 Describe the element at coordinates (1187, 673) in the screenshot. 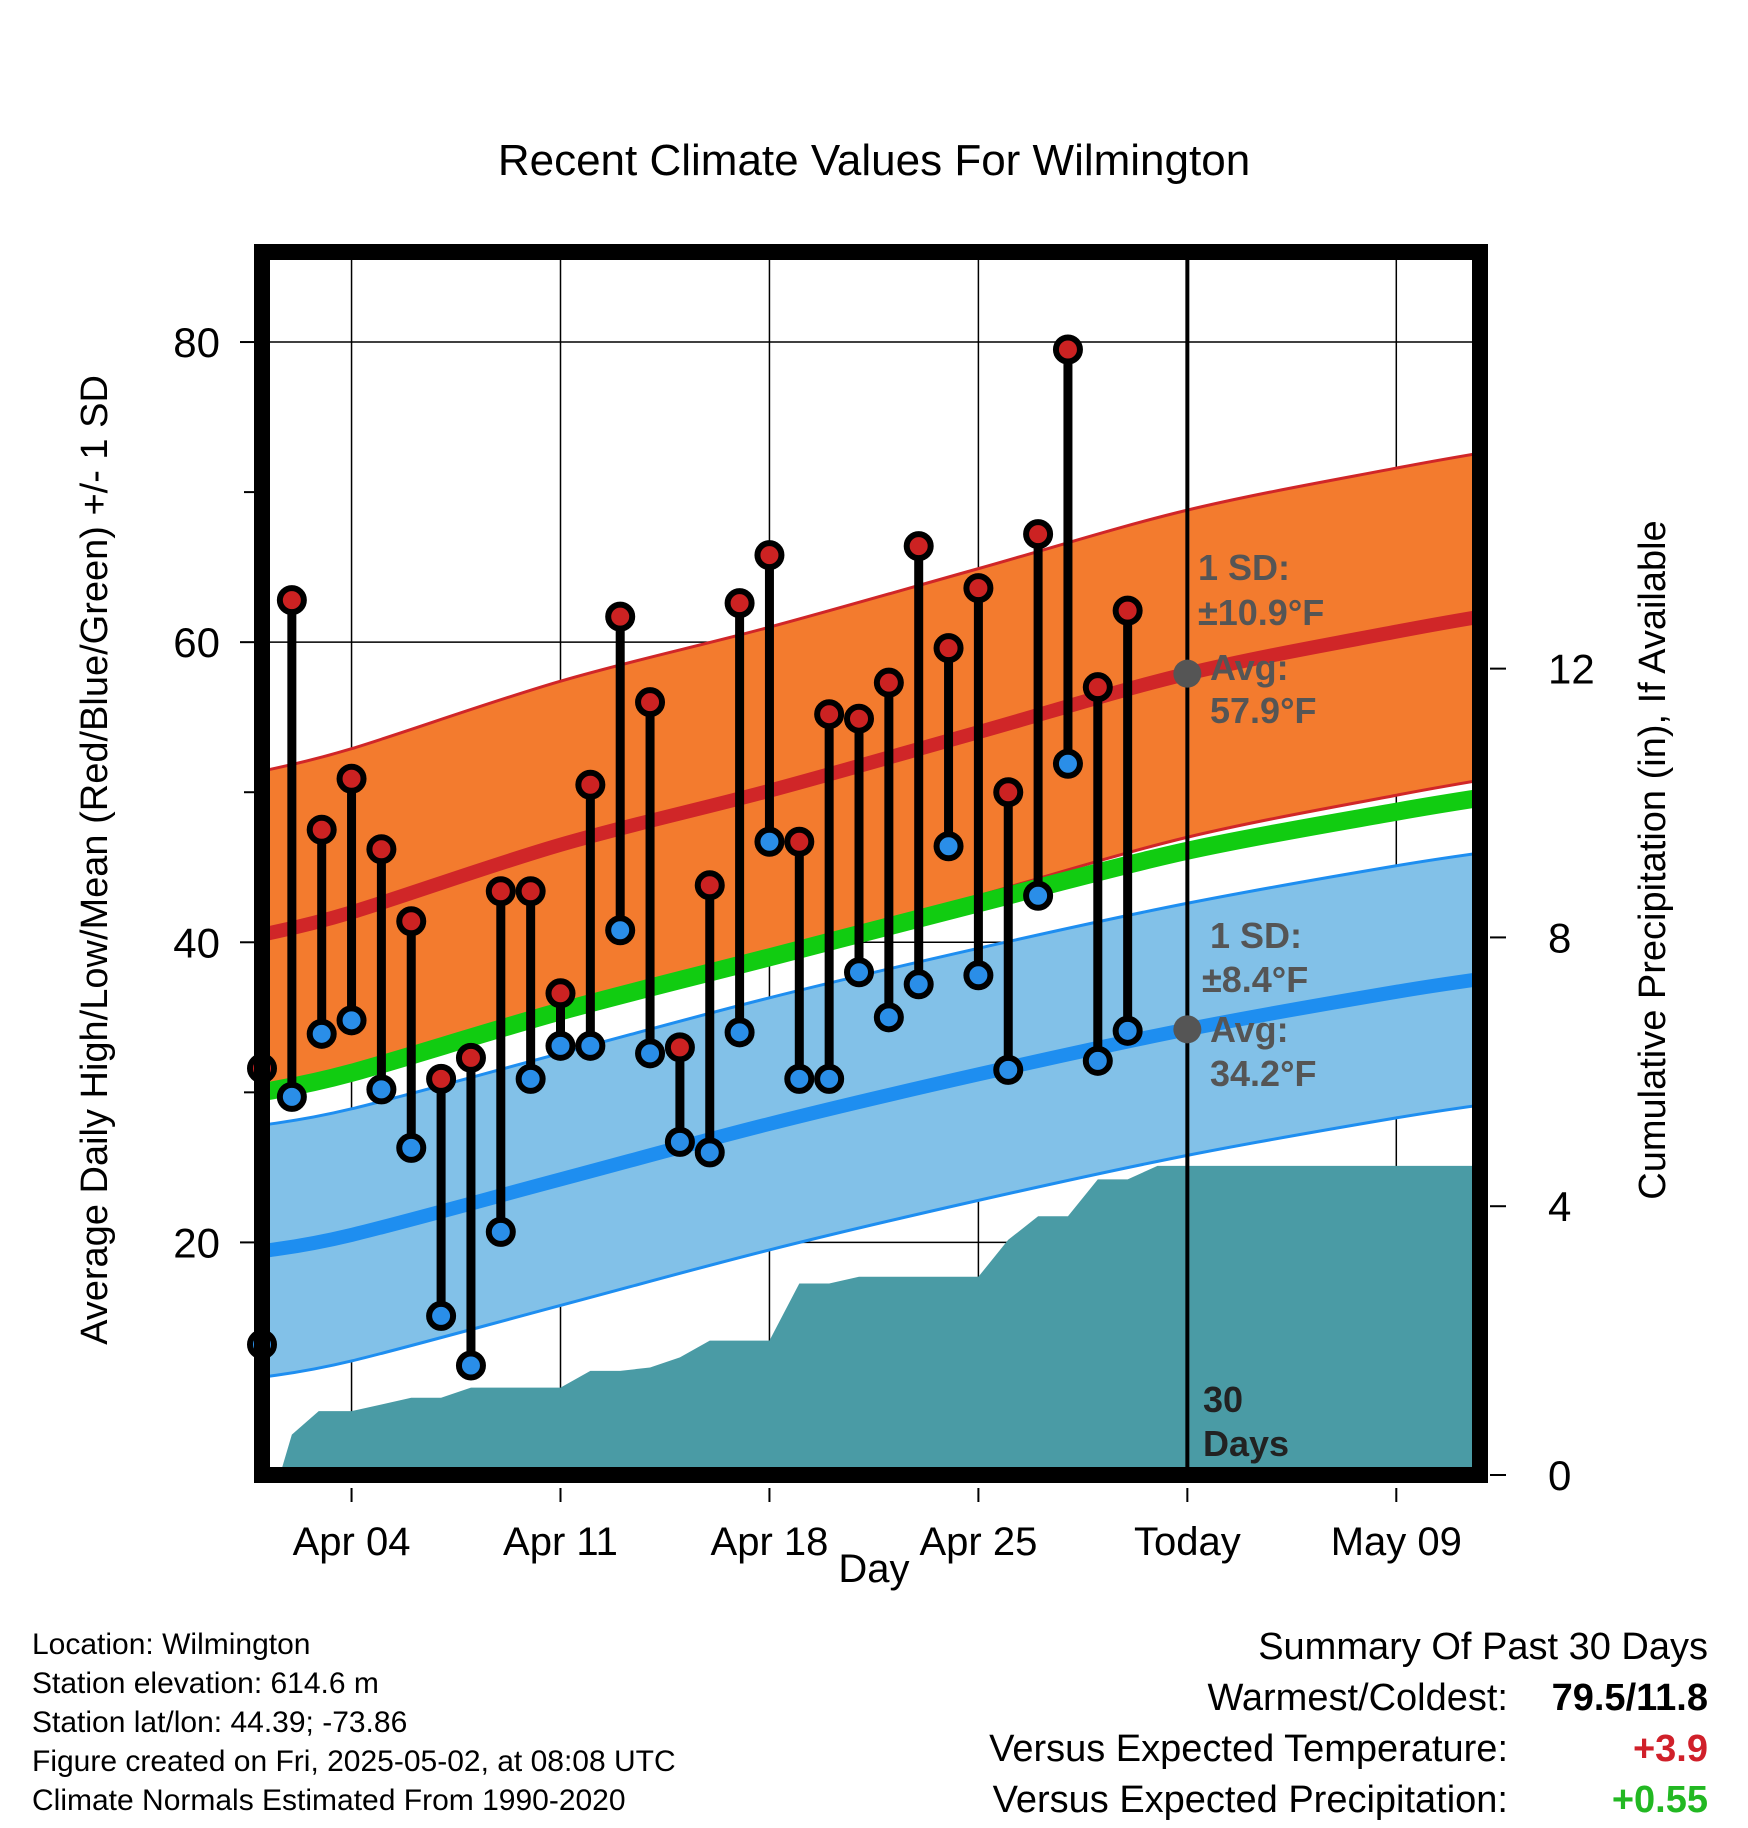

I see `today-high-avg-marker` at that location.